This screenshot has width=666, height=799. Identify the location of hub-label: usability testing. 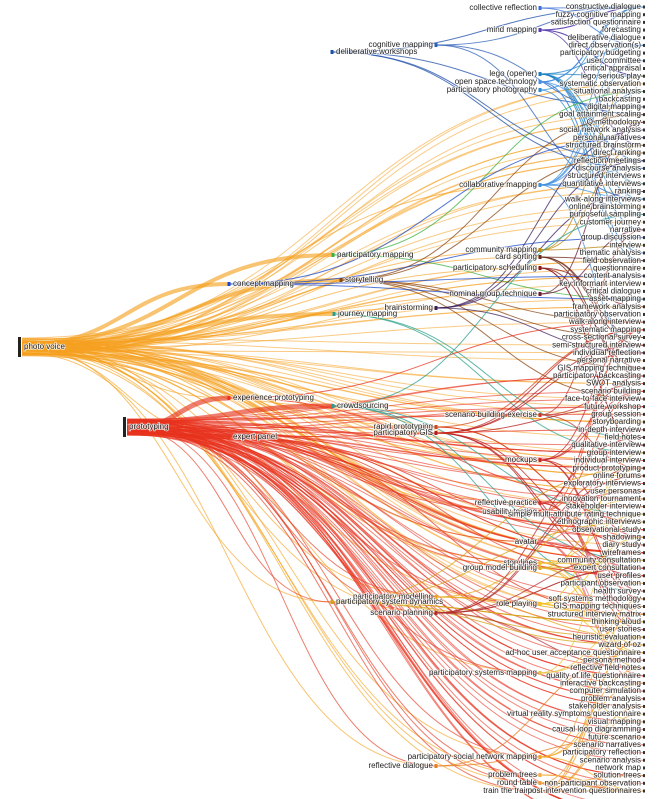
(509, 511).